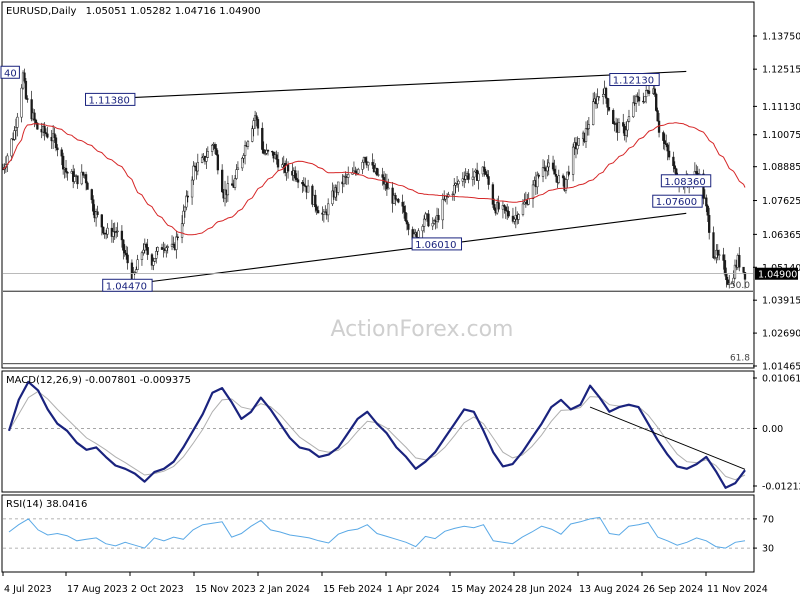 This screenshot has height=600, width=800. Describe the element at coordinates (781, 334) in the screenshot. I see `price-tick-label: 1.02690` at that location.